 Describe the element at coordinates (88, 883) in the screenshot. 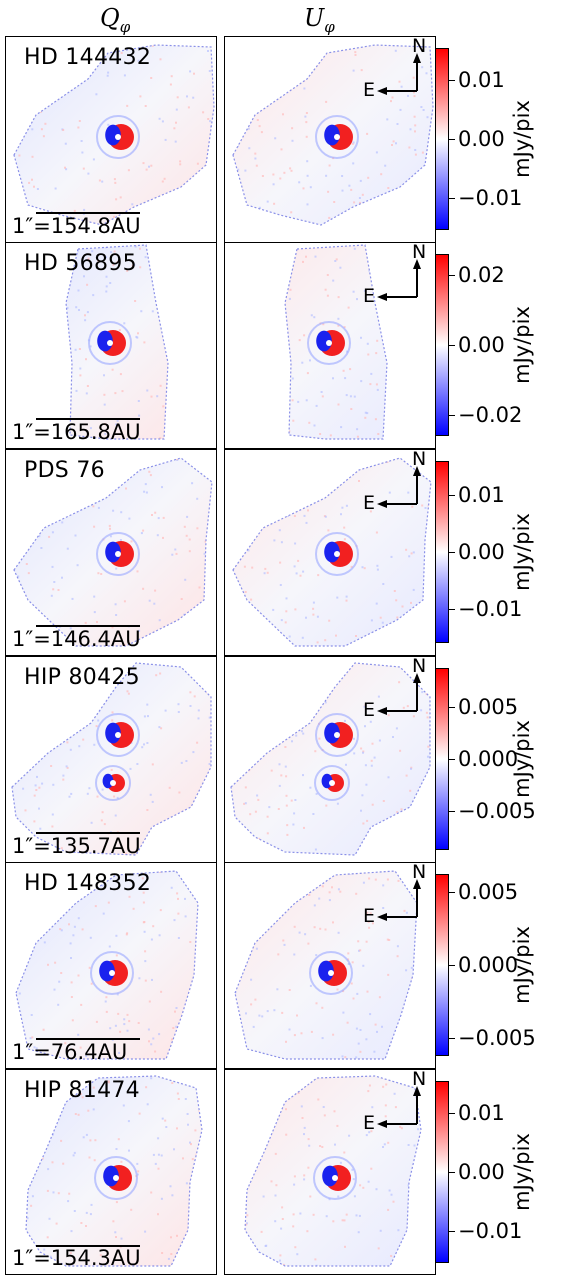

I see `star-name: HD 148352` at that location.